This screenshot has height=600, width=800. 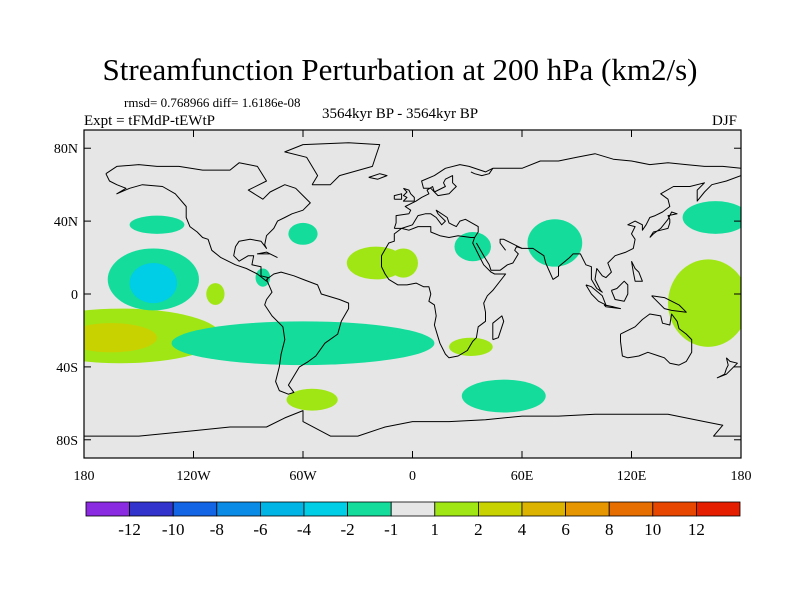 I want to click on period-label: 3564kyr BP - 3564kyr BP, so click(x=400, y=114).